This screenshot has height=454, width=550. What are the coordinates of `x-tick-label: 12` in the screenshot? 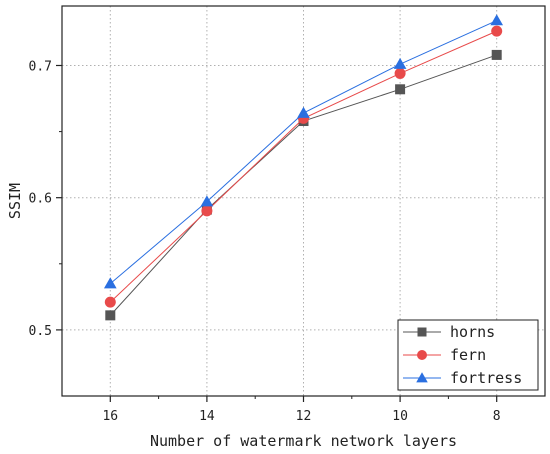 It's located at (304, 416).